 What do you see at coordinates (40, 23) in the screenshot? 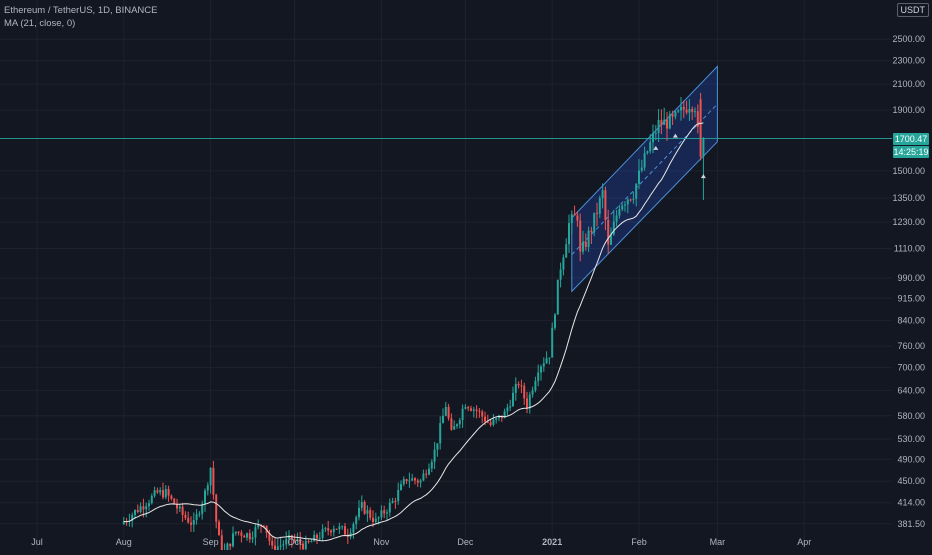
I see `indicator-legend: MA (21, close, 0)` at bounding box center [40, 23].